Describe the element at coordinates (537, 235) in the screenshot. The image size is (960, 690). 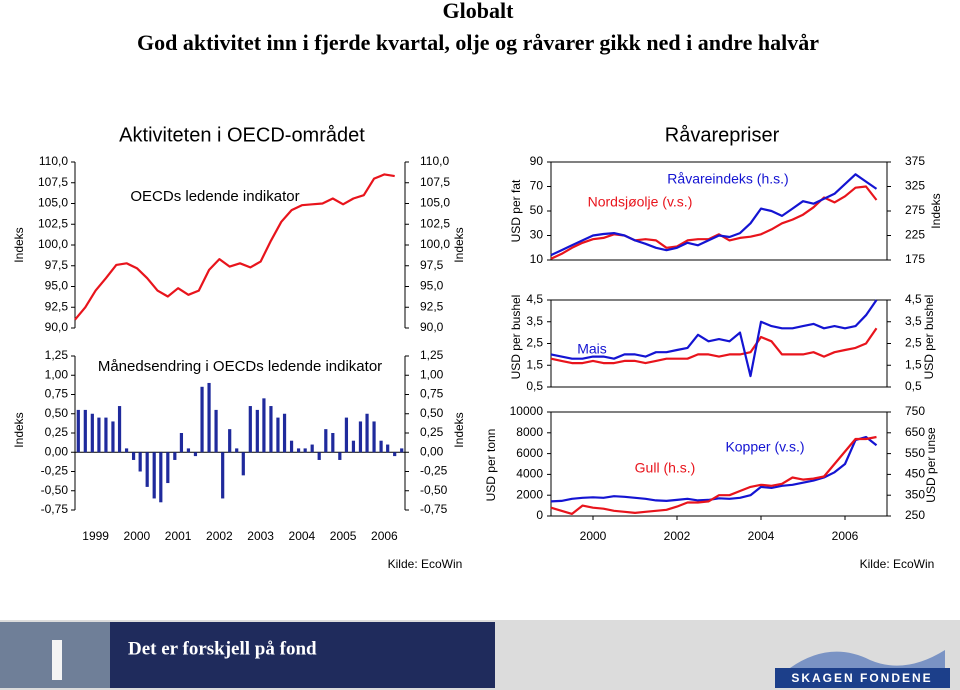
I see `y-tick-label: 30` at that location.